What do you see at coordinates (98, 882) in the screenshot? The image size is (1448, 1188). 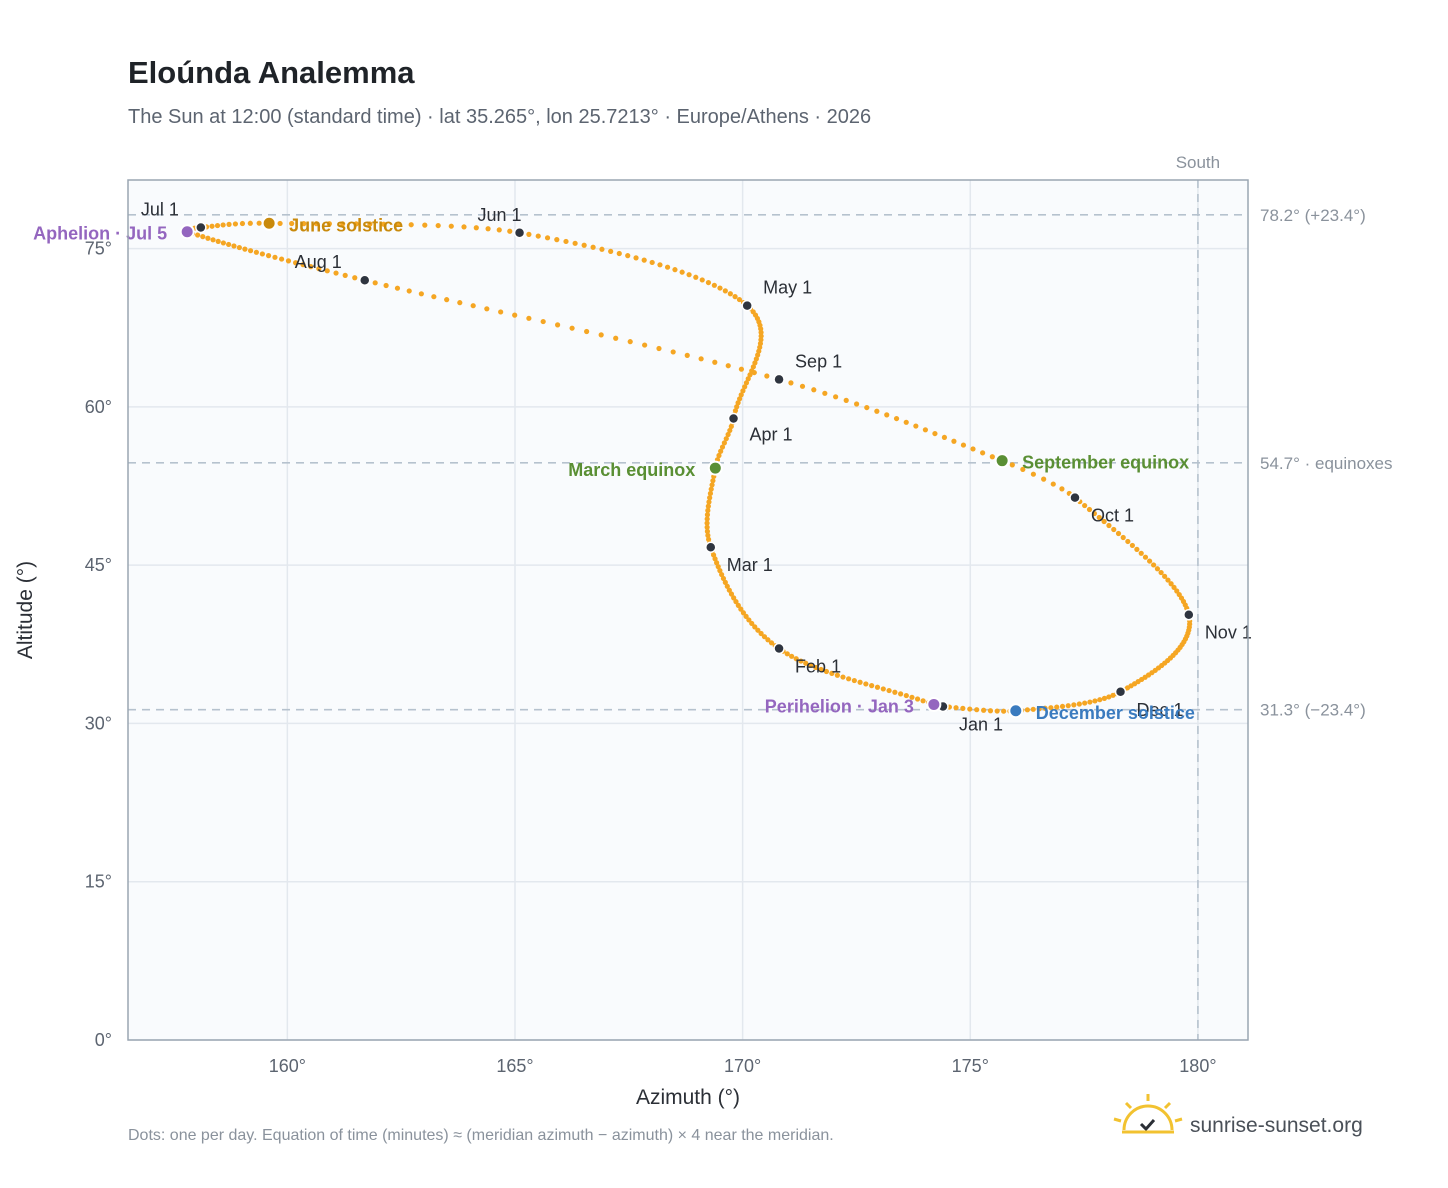 I see `y-tick-label: 15°` at bounding box center [98, 882].